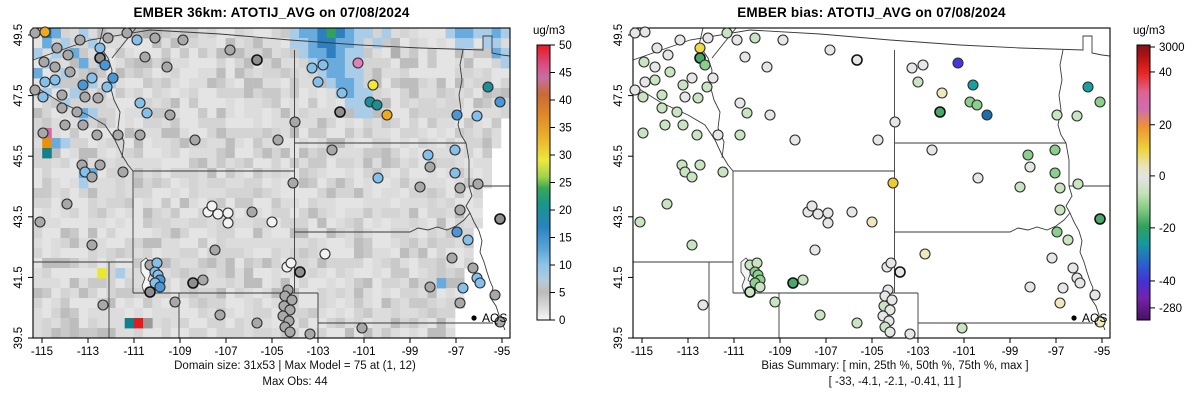 The height and width of the screenshot is (409, 1200). What do you see at coordinates (619, 156) in the screenshot?
I see `y-tick-label: 45.5` at bounding box center [619, 156].